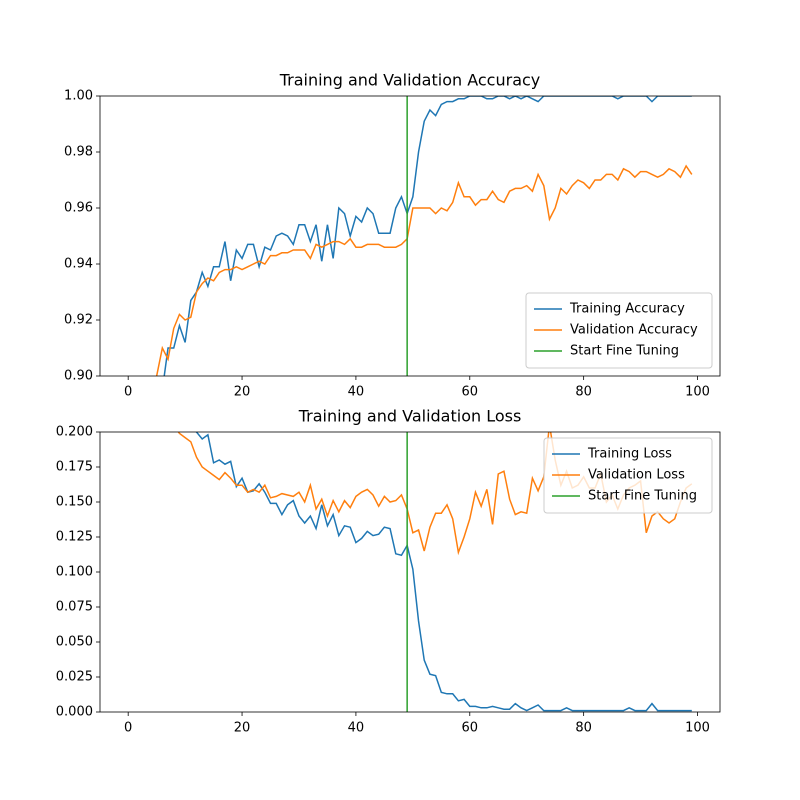  Describe the element at coordinates (78, 152) in the screenshot. I see `y-tick-label: 0.98` at that location.